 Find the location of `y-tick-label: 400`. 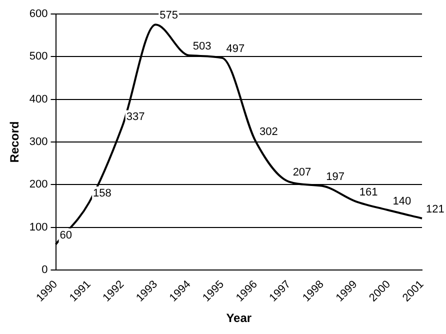

y-tick-label: 400 is located at coordinates (38, 99).